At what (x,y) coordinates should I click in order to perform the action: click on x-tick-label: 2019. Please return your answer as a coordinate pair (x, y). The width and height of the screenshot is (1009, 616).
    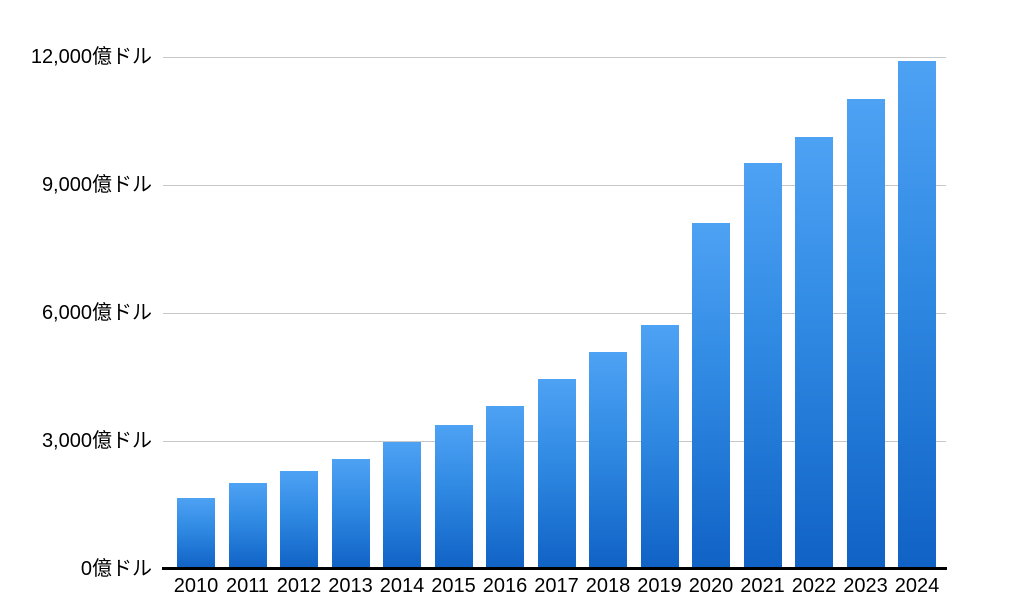
    Looking at the image, I should click on (659, 586).